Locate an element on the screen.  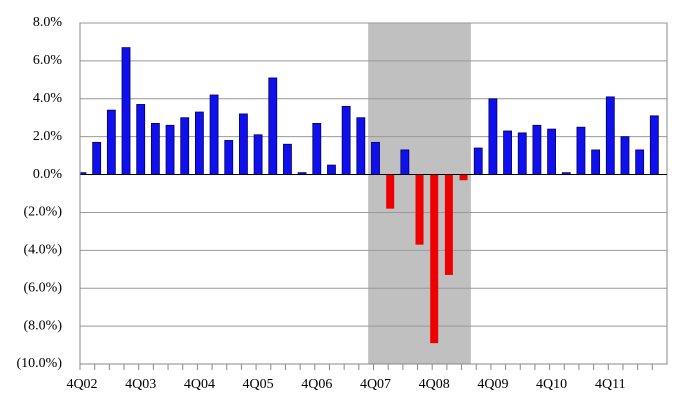
x-tick-label: 4Q06 is located at coordinates (316, 384).